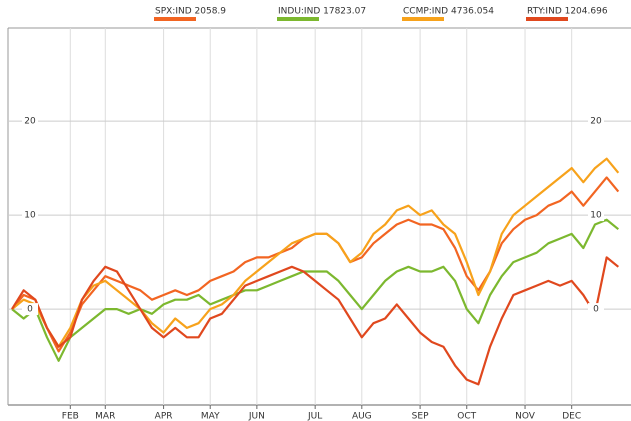 This screenshot has height=421, width=631. Describe the element at coordinates (420, 416) in the screenshot. I see `x-tick-label: SEP` at that location.